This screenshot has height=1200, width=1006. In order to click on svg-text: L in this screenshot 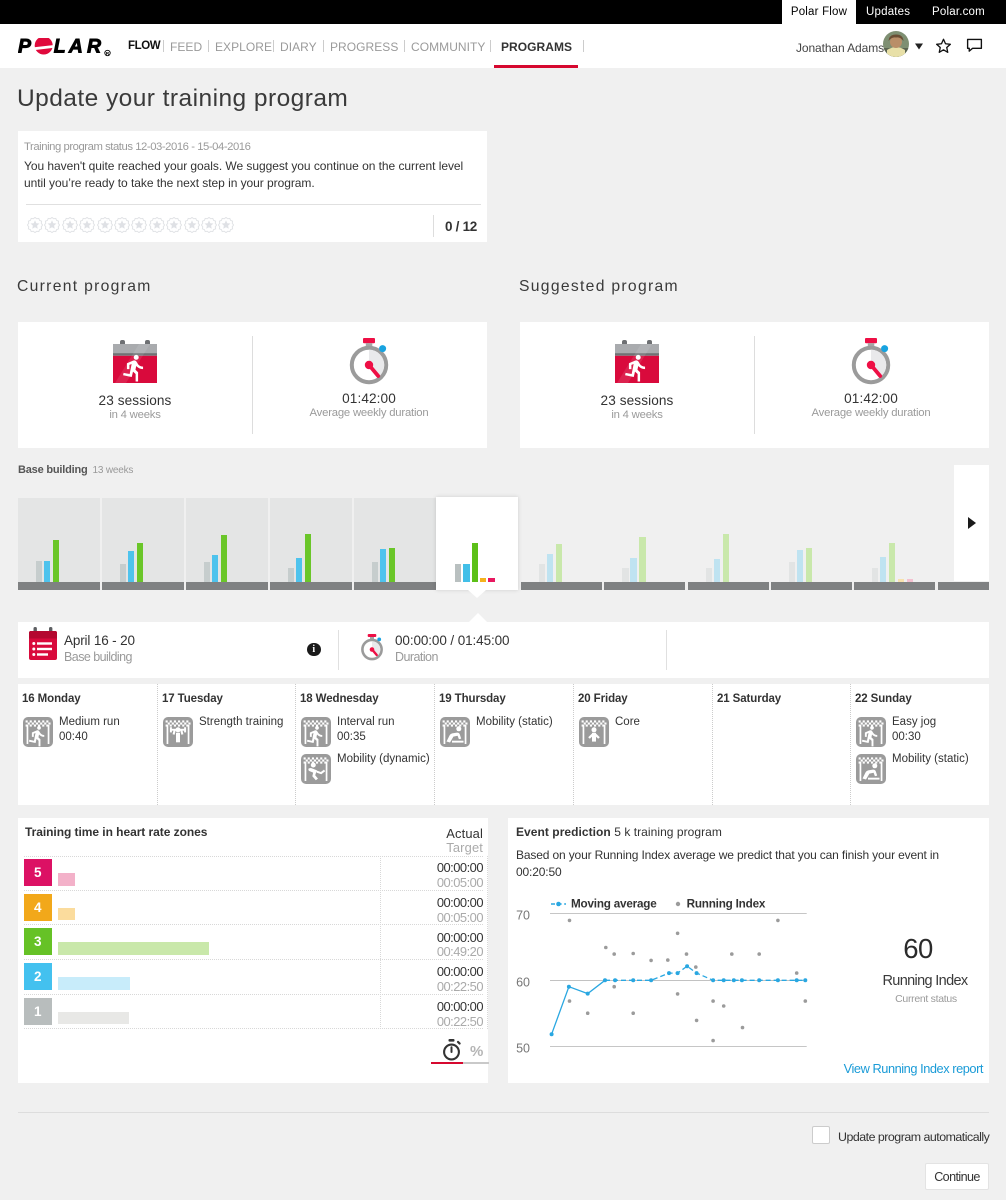, I will do `click(60, 48)`.